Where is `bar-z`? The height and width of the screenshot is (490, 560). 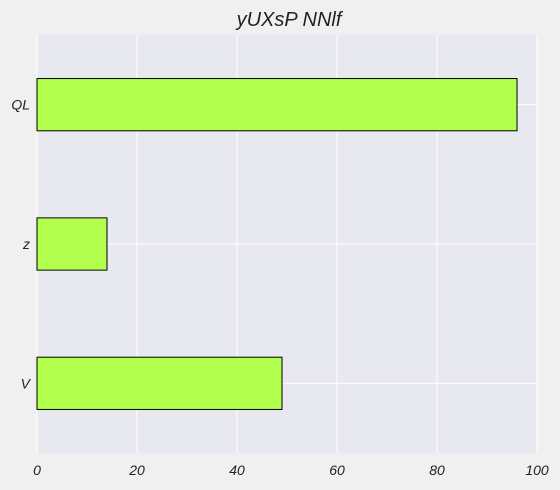 bar-z is located at coordinates (72, 244).